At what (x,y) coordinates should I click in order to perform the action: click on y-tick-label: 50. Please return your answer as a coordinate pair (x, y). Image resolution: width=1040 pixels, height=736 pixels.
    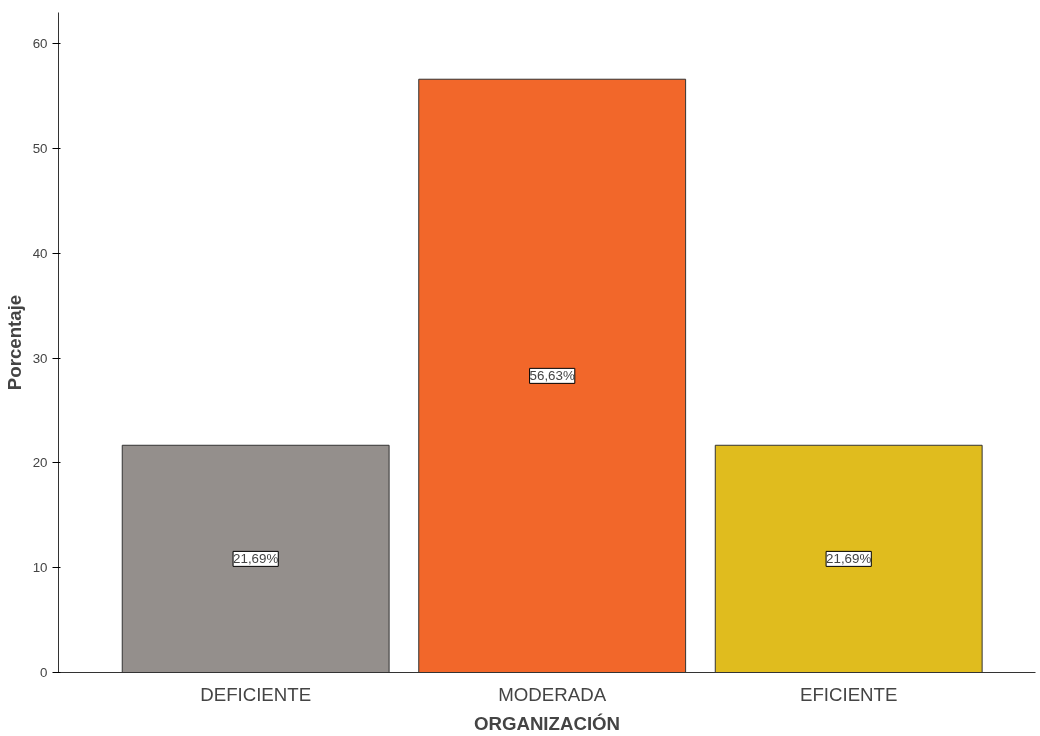
    Looking at the image, I should click on (40, 149).